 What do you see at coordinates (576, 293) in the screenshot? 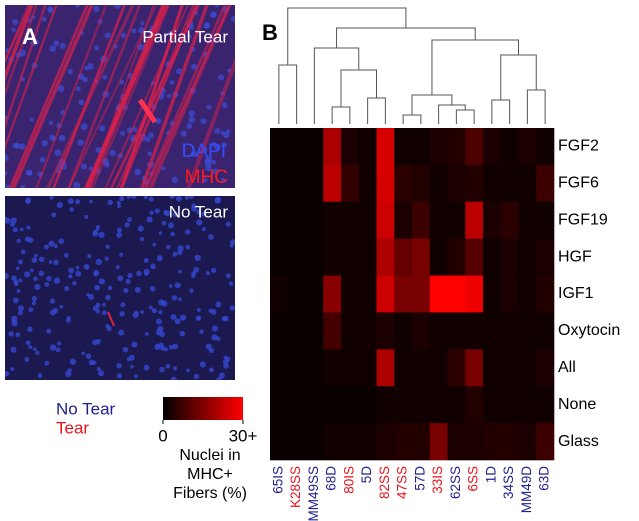
I see `row-label: IGF1` at bounding box center [576, 293].